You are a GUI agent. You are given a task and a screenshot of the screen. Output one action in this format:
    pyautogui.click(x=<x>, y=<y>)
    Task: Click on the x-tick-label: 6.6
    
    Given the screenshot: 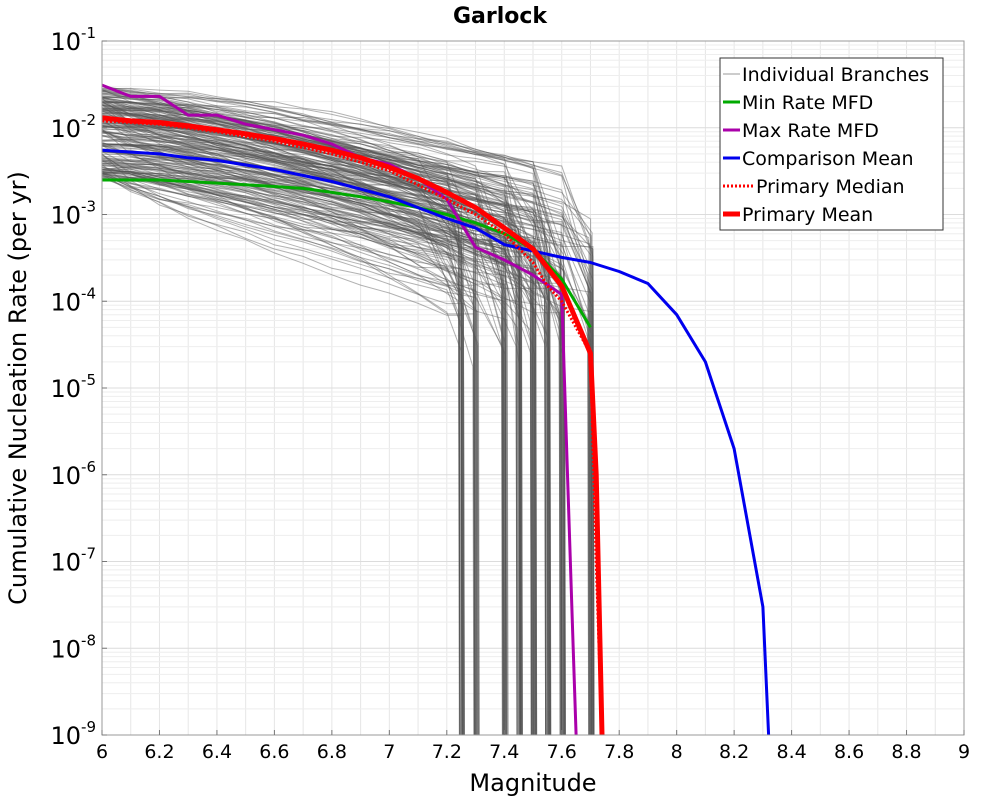 What is the action you would take?
    pyautogui.click(x=274, y=752)
    